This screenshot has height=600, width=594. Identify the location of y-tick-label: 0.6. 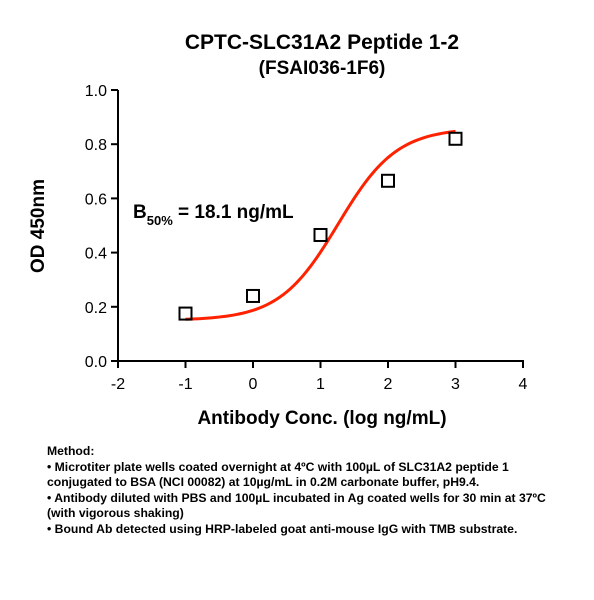
(96, 199).